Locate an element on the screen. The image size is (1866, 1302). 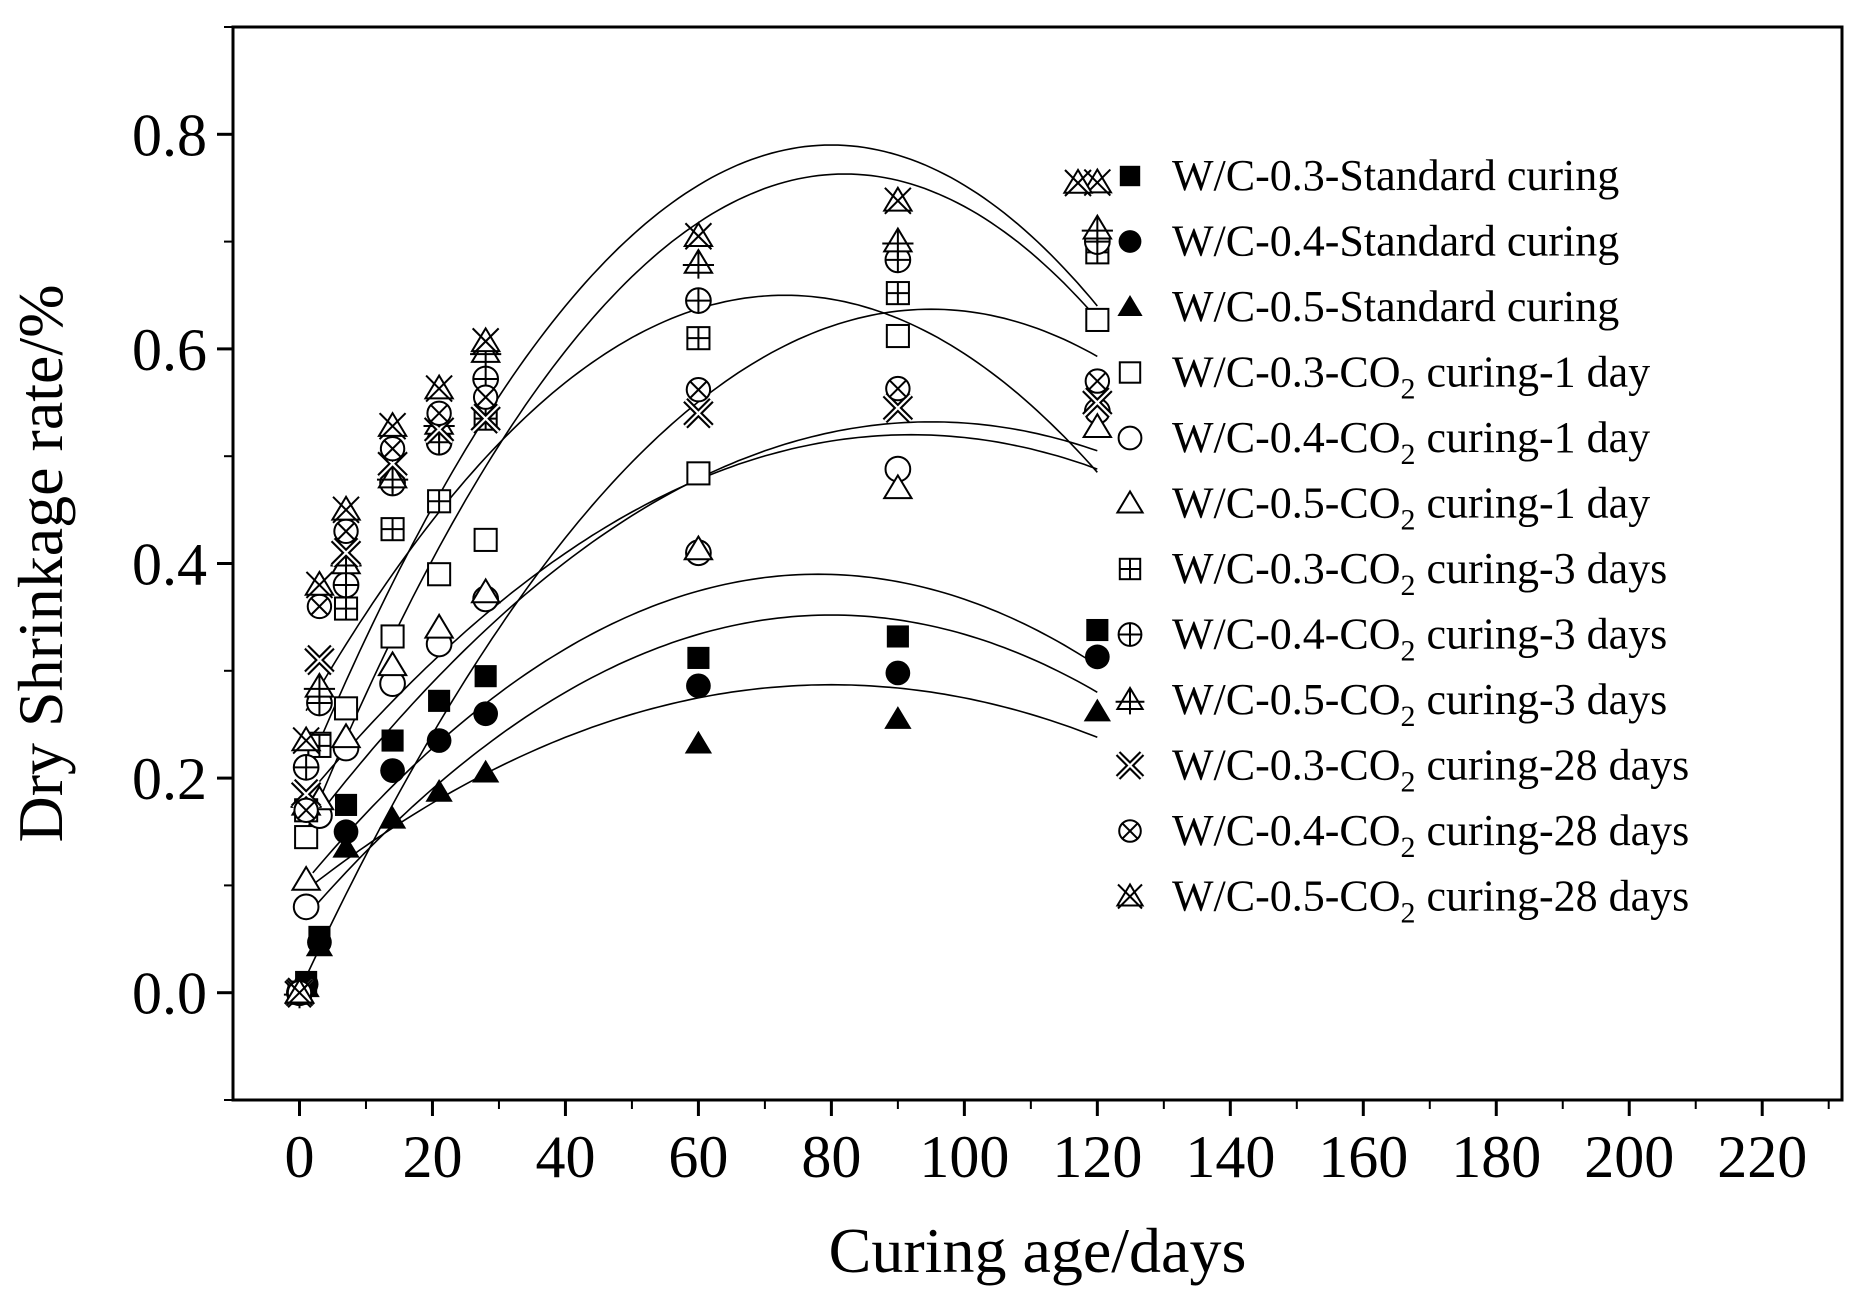
legend-label: W/C-0.3-Standard curing is located at coordinates (1395, 175).